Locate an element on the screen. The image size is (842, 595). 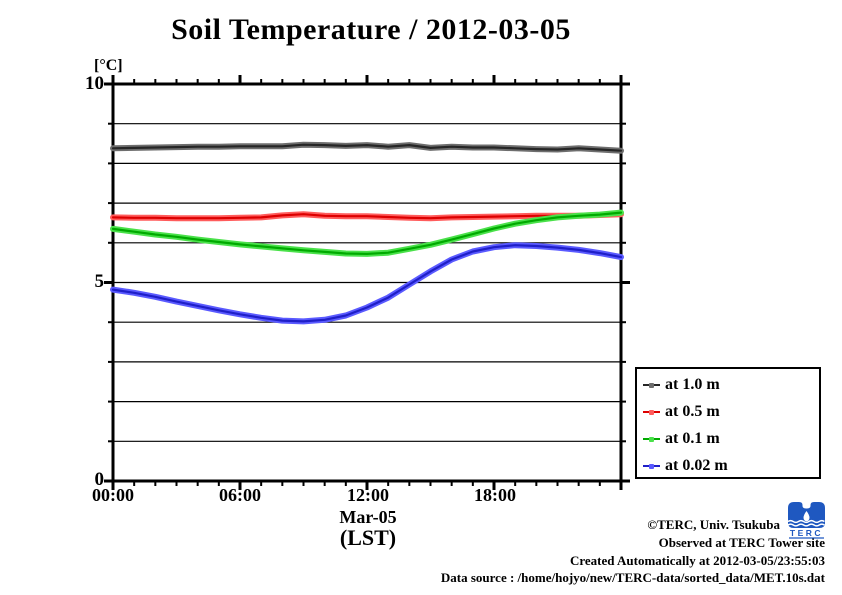
footer-observed-site: Observed at TERC Tower site is located at coordinates (741, 542).